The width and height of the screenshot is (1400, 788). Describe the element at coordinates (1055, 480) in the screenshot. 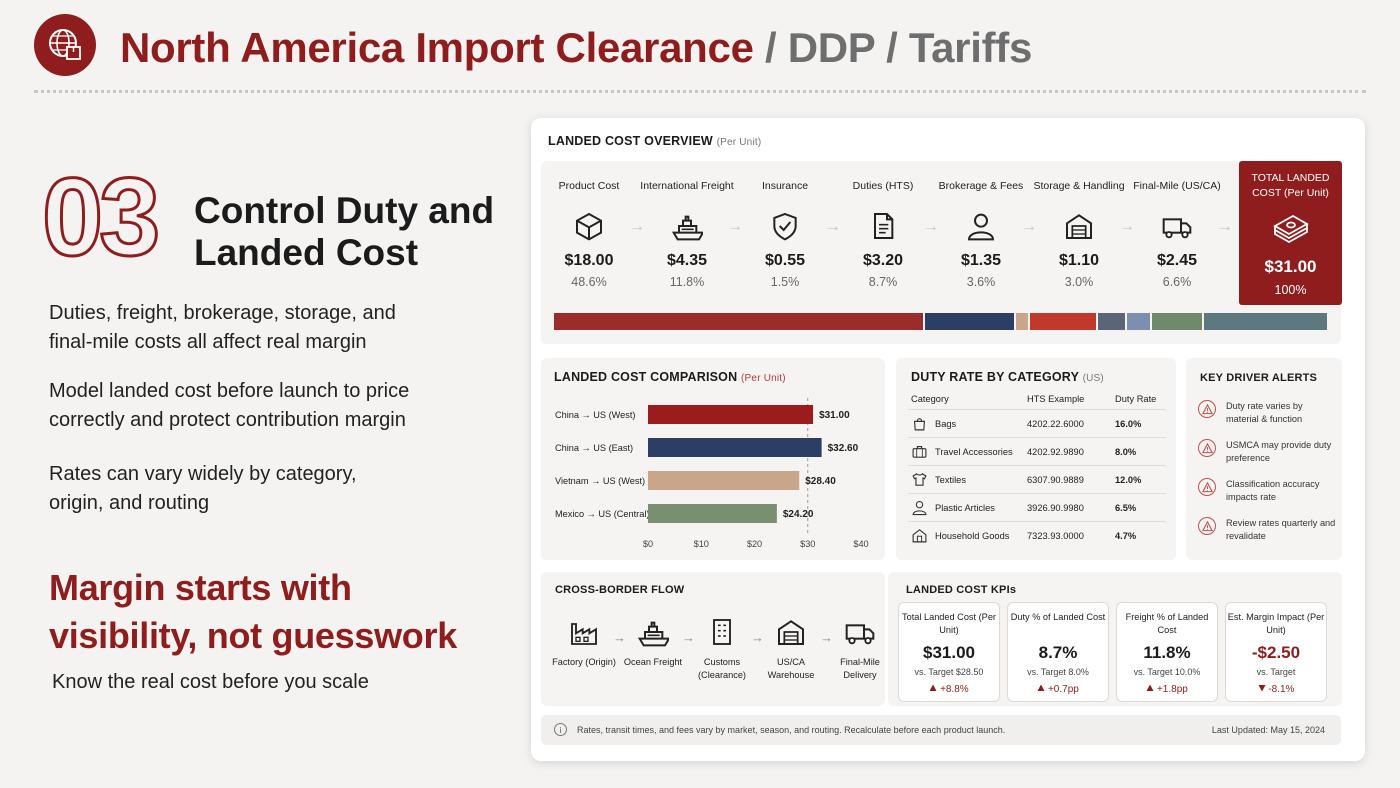

I see `duty-hts: 6307.90.9889` at that location.